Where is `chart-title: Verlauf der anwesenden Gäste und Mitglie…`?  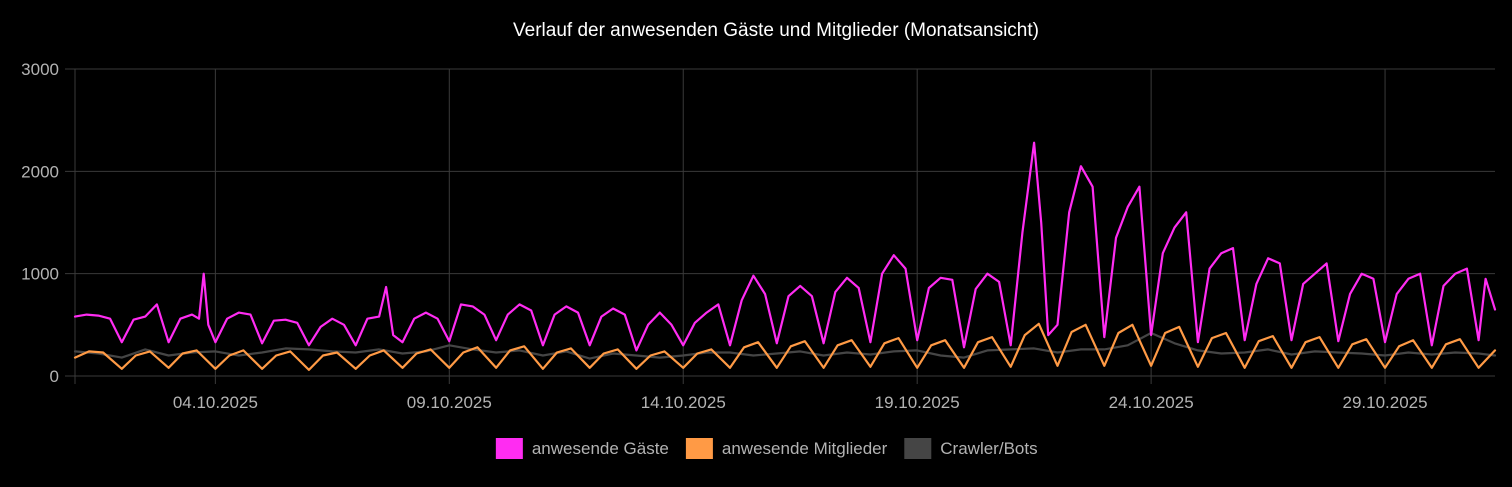
chart-title: Verlauf der anwesenden Gäste und Mitglie… is located at coordinates (776, 30).